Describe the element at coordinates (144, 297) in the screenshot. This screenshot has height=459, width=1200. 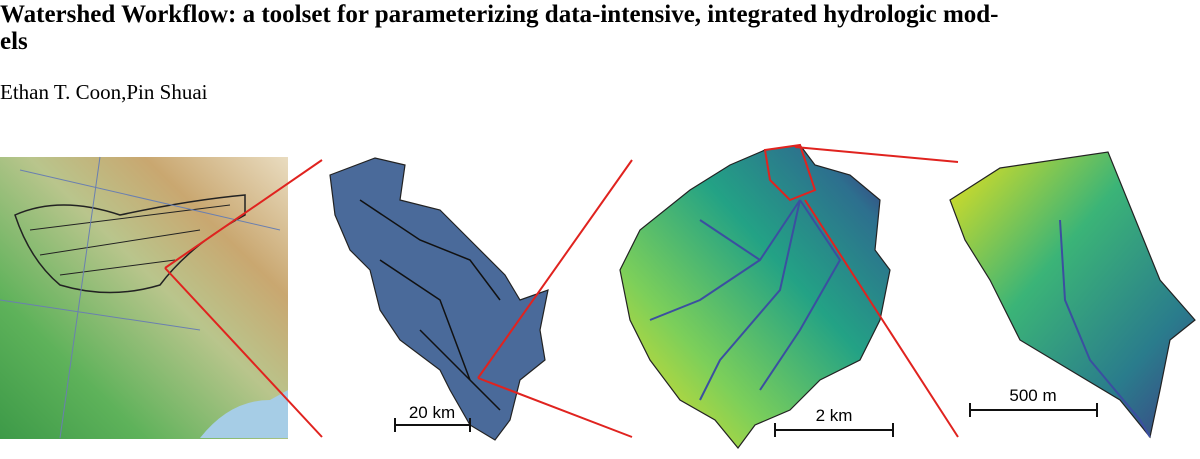
I see `regional-map` at that location.